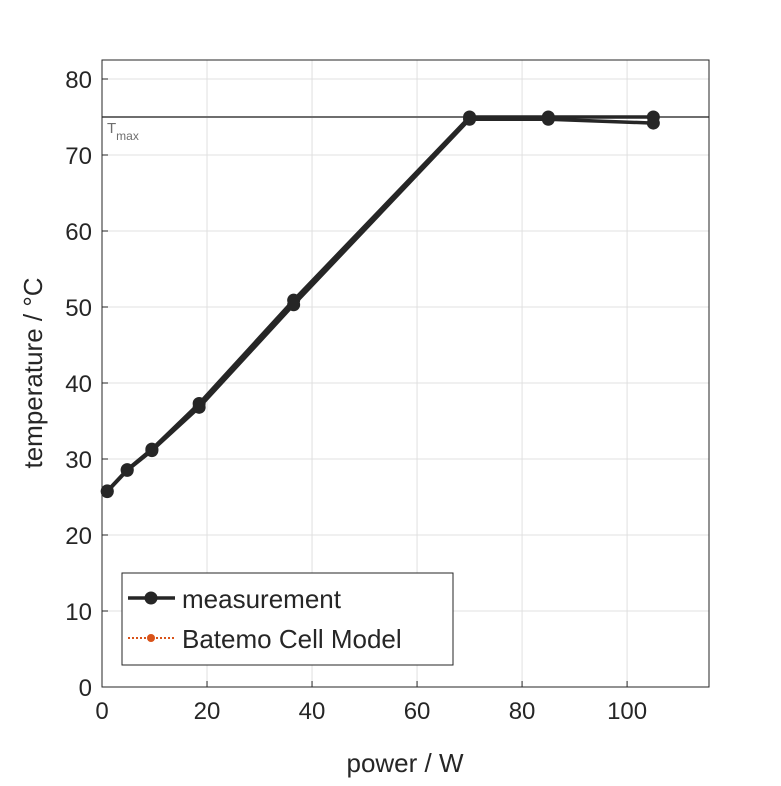 This screenshot has width=781, height=786. I want to click on tmax-label-main: T, so click(111, 128).